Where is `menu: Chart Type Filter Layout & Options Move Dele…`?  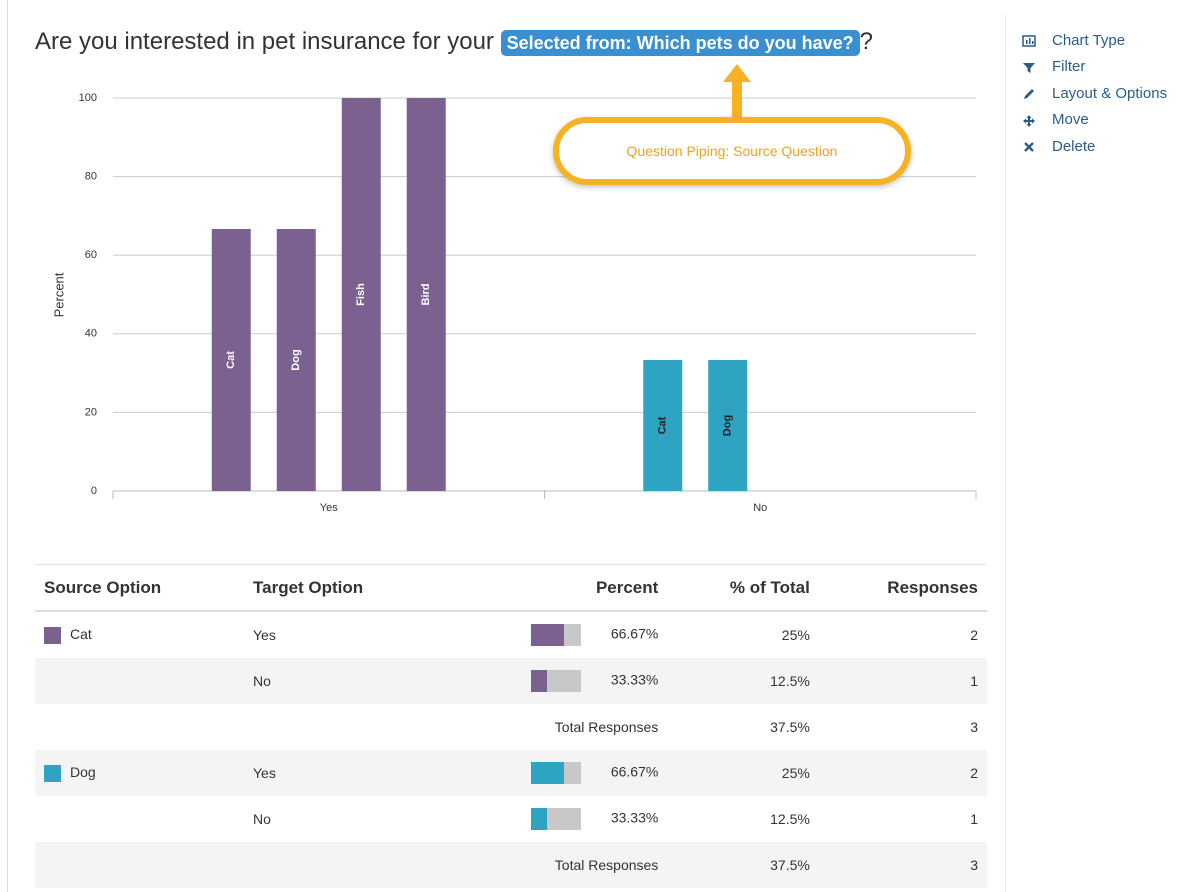 menu: Chart Type Filter Layout & Options Move Dele… is located at coordinates (1094, 93).